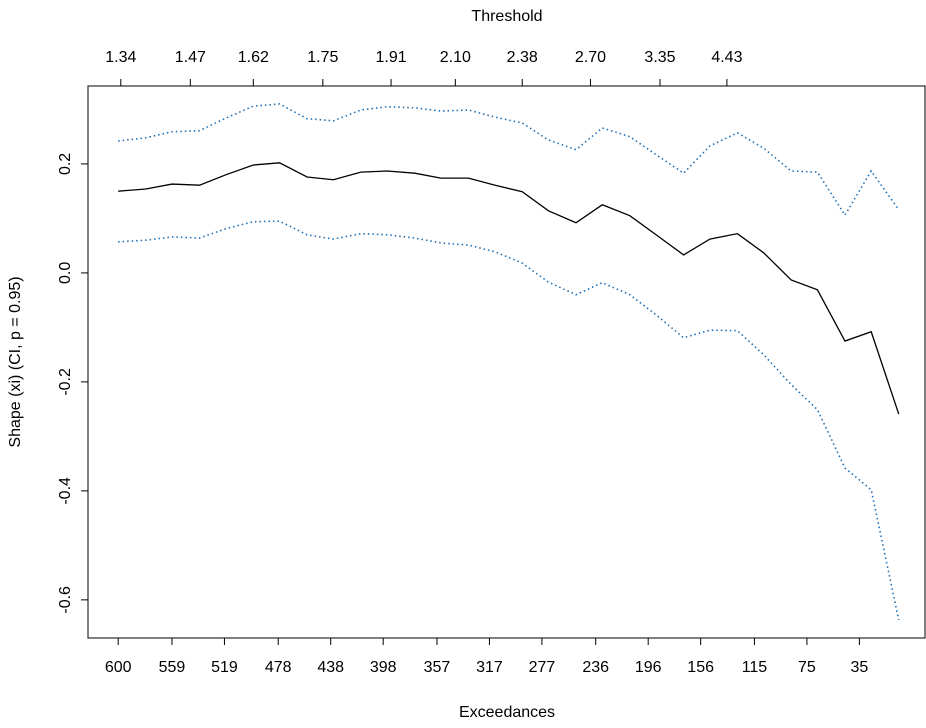  I want to click on top-tick-label: 1.47, so click(190, 57).